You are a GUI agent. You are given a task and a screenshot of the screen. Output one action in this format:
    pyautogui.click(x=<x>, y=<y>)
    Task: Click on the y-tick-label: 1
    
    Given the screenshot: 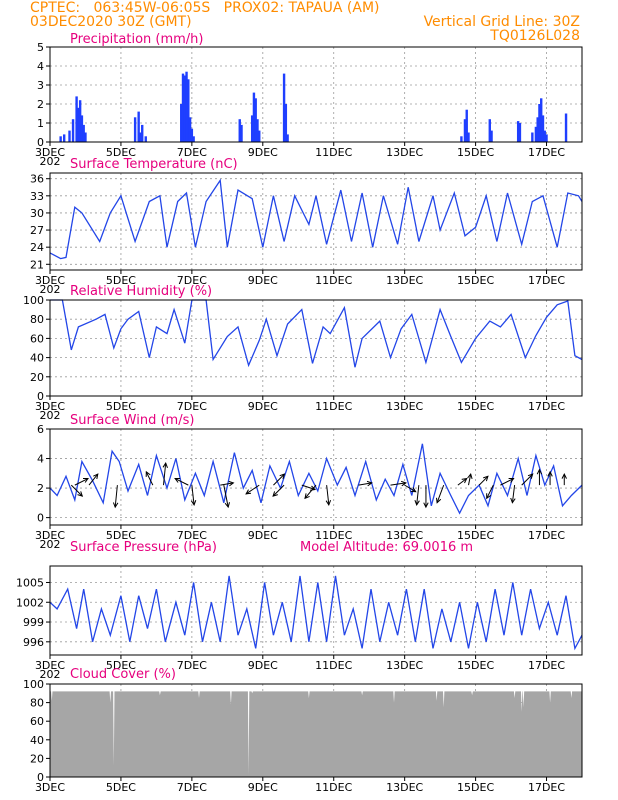 What is the action you would take?
    pyautogui.click(x=40, y=123)
    